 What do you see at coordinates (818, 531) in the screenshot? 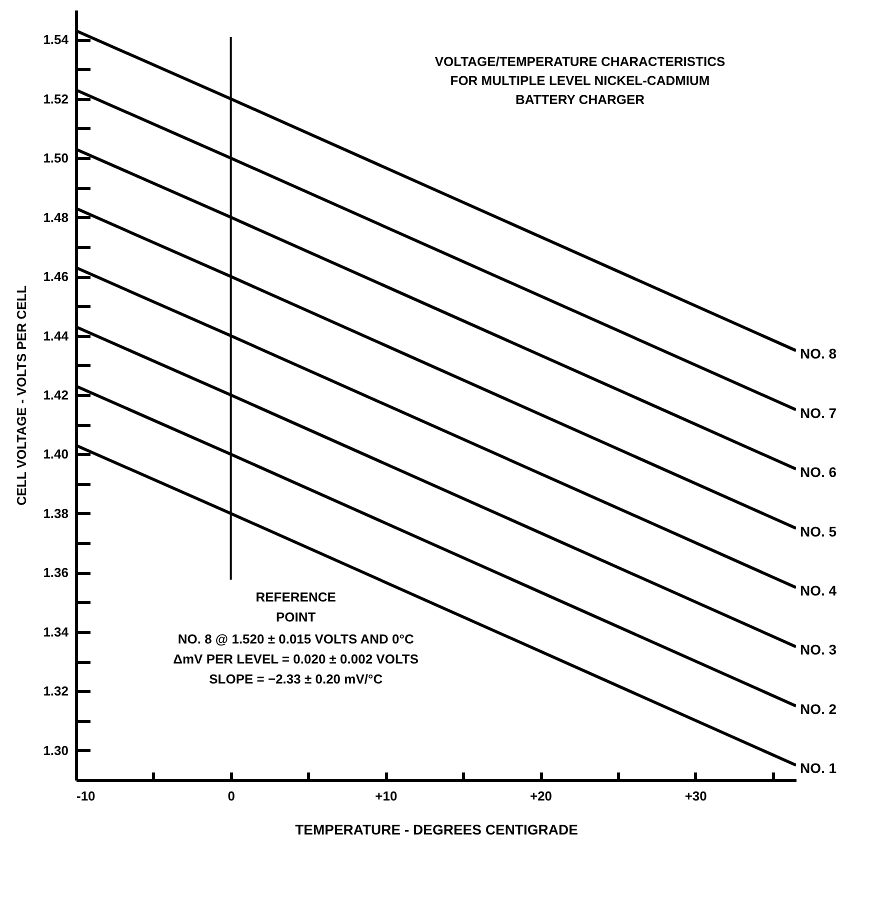
I see `series-label: NO. 5` at bounding box center [818, 531].